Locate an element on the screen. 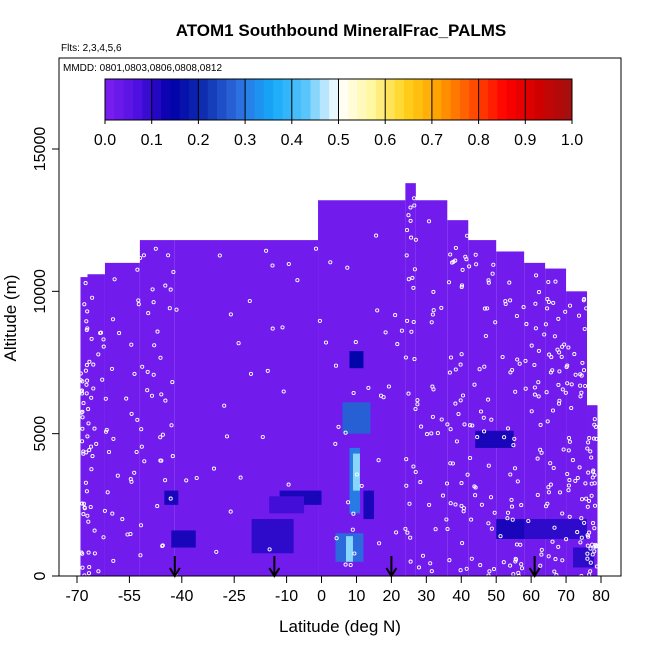 This screenshot has width=650, height=650. dates-note: MMDD: 0801,0803,0806,0808,0812 is located at coordinates (142, 68).